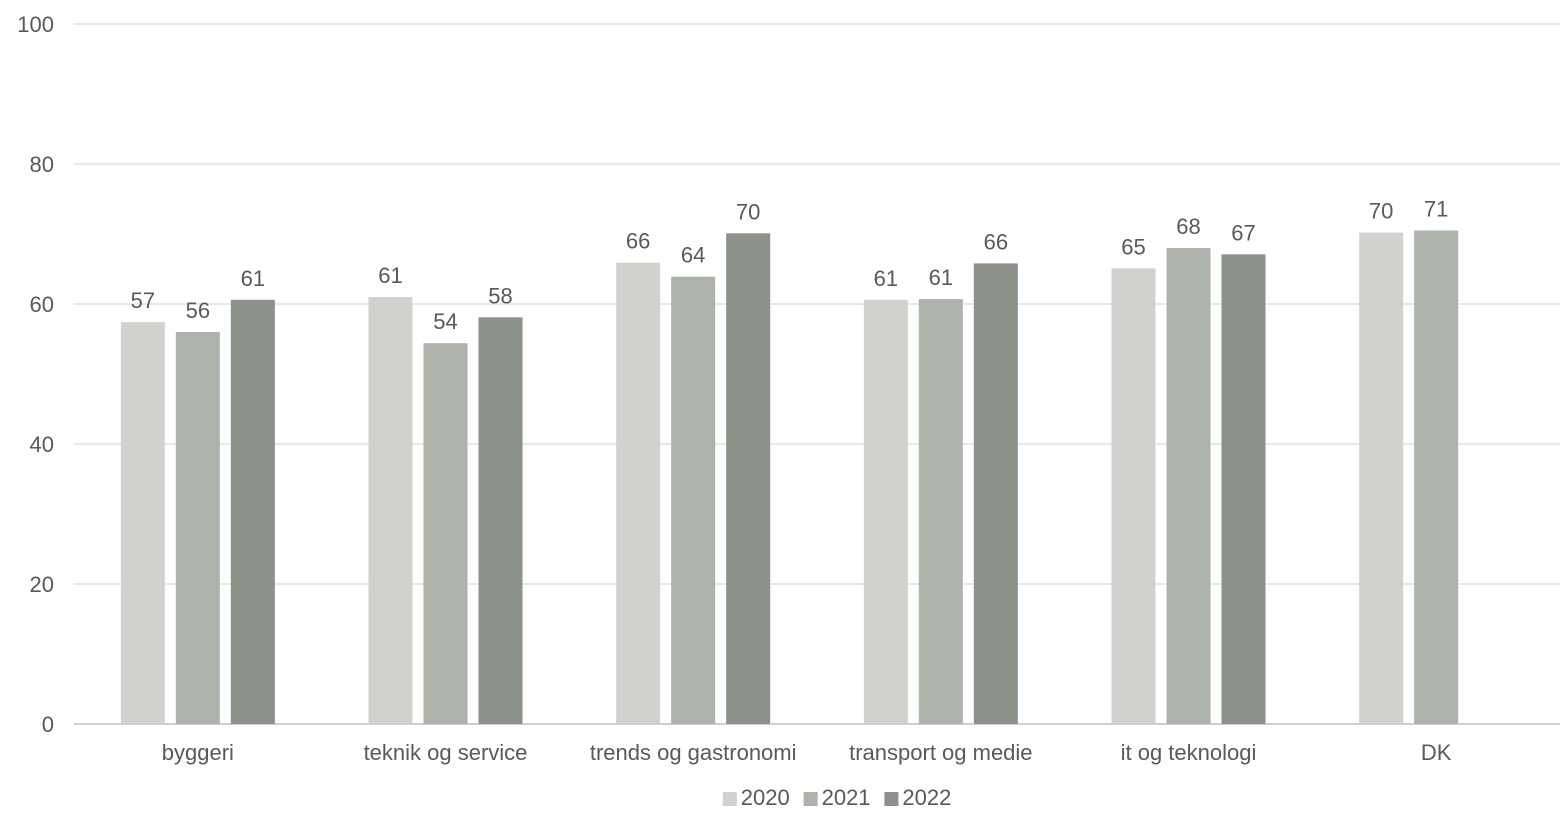  What do you see at coordinates (42, 164) in the screenshot?
I see `y-tick-label: 80` at bounding box center [42, 164].